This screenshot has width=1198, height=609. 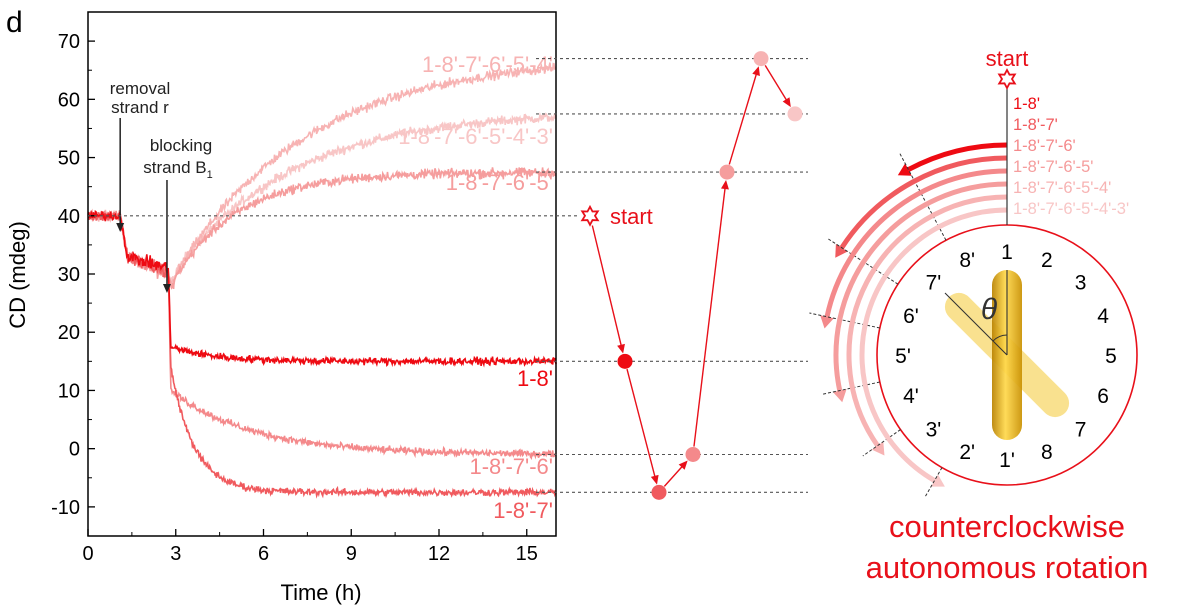 I want to click on dial-legend-item-3: 1-8'-7'-6', so click(x=1044, y=146).